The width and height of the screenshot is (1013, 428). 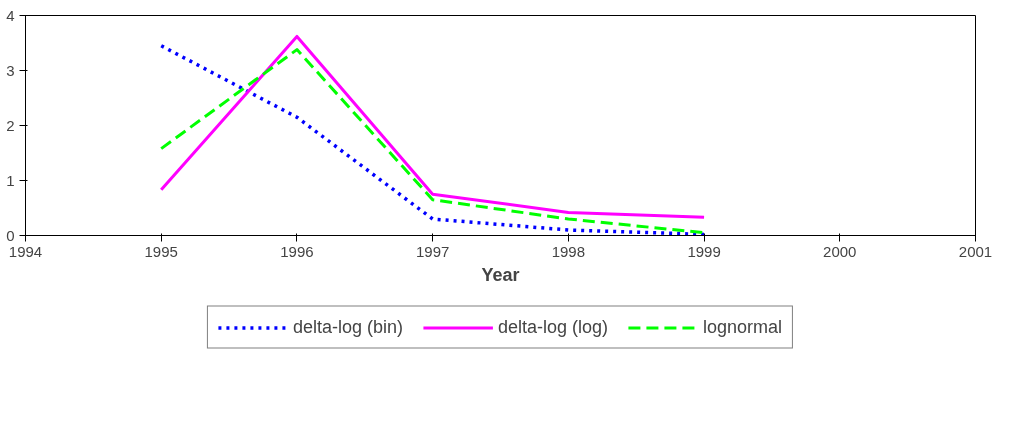 What do you see at coordinates (10, 235) in the screenshot?
I see `y-tick-label: 0` at bounding box center [10, 235].